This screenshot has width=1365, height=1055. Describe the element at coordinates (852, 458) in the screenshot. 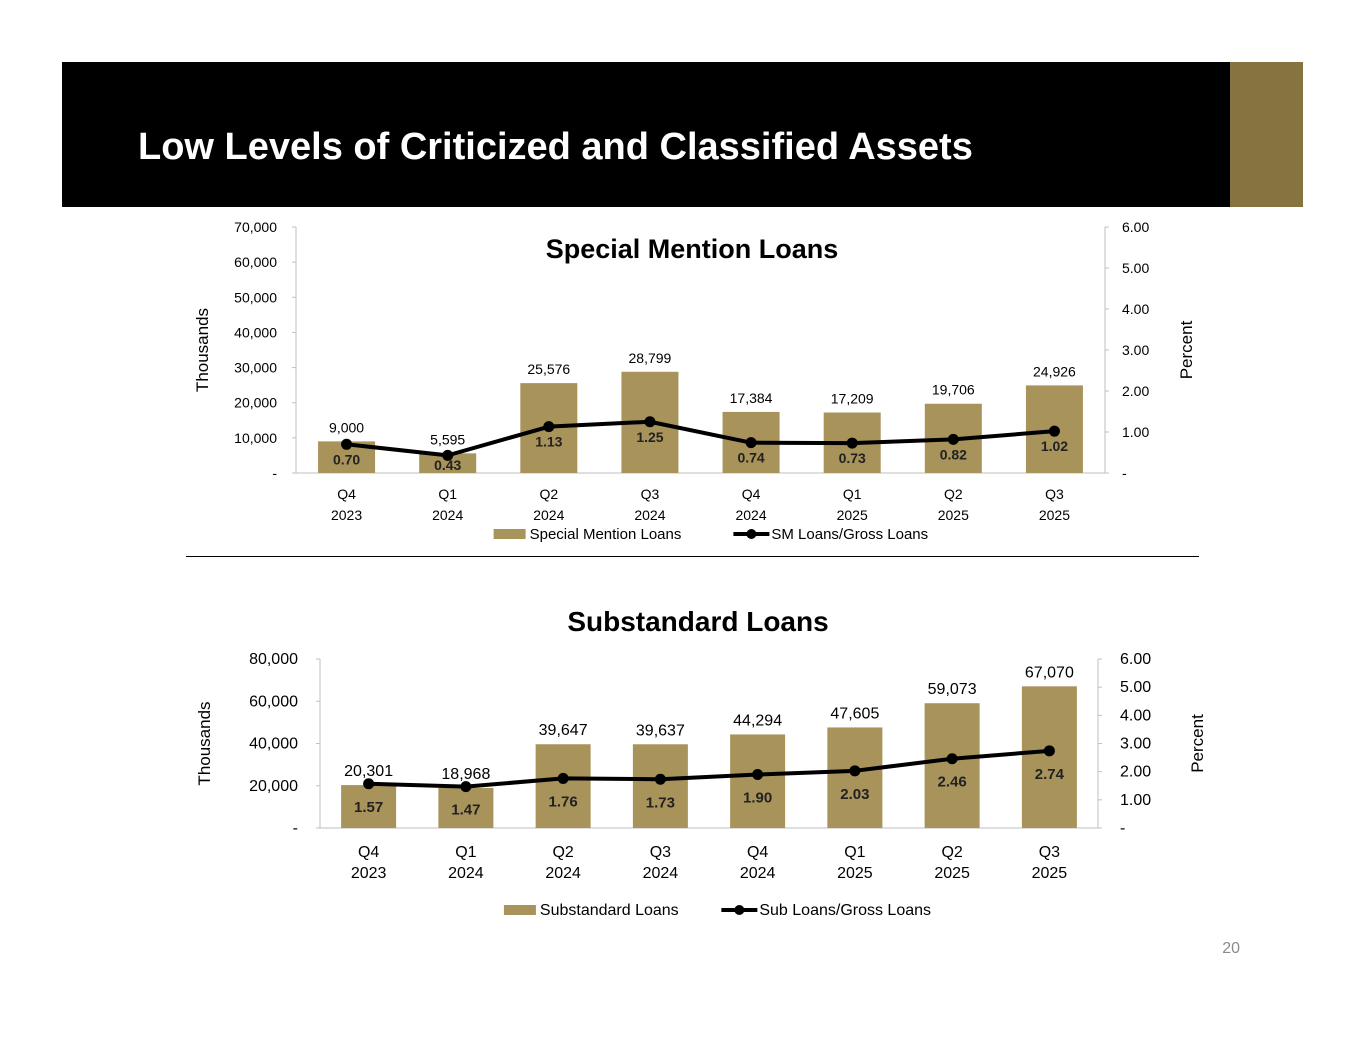

I see `line-value-label: 0.73` at that location.